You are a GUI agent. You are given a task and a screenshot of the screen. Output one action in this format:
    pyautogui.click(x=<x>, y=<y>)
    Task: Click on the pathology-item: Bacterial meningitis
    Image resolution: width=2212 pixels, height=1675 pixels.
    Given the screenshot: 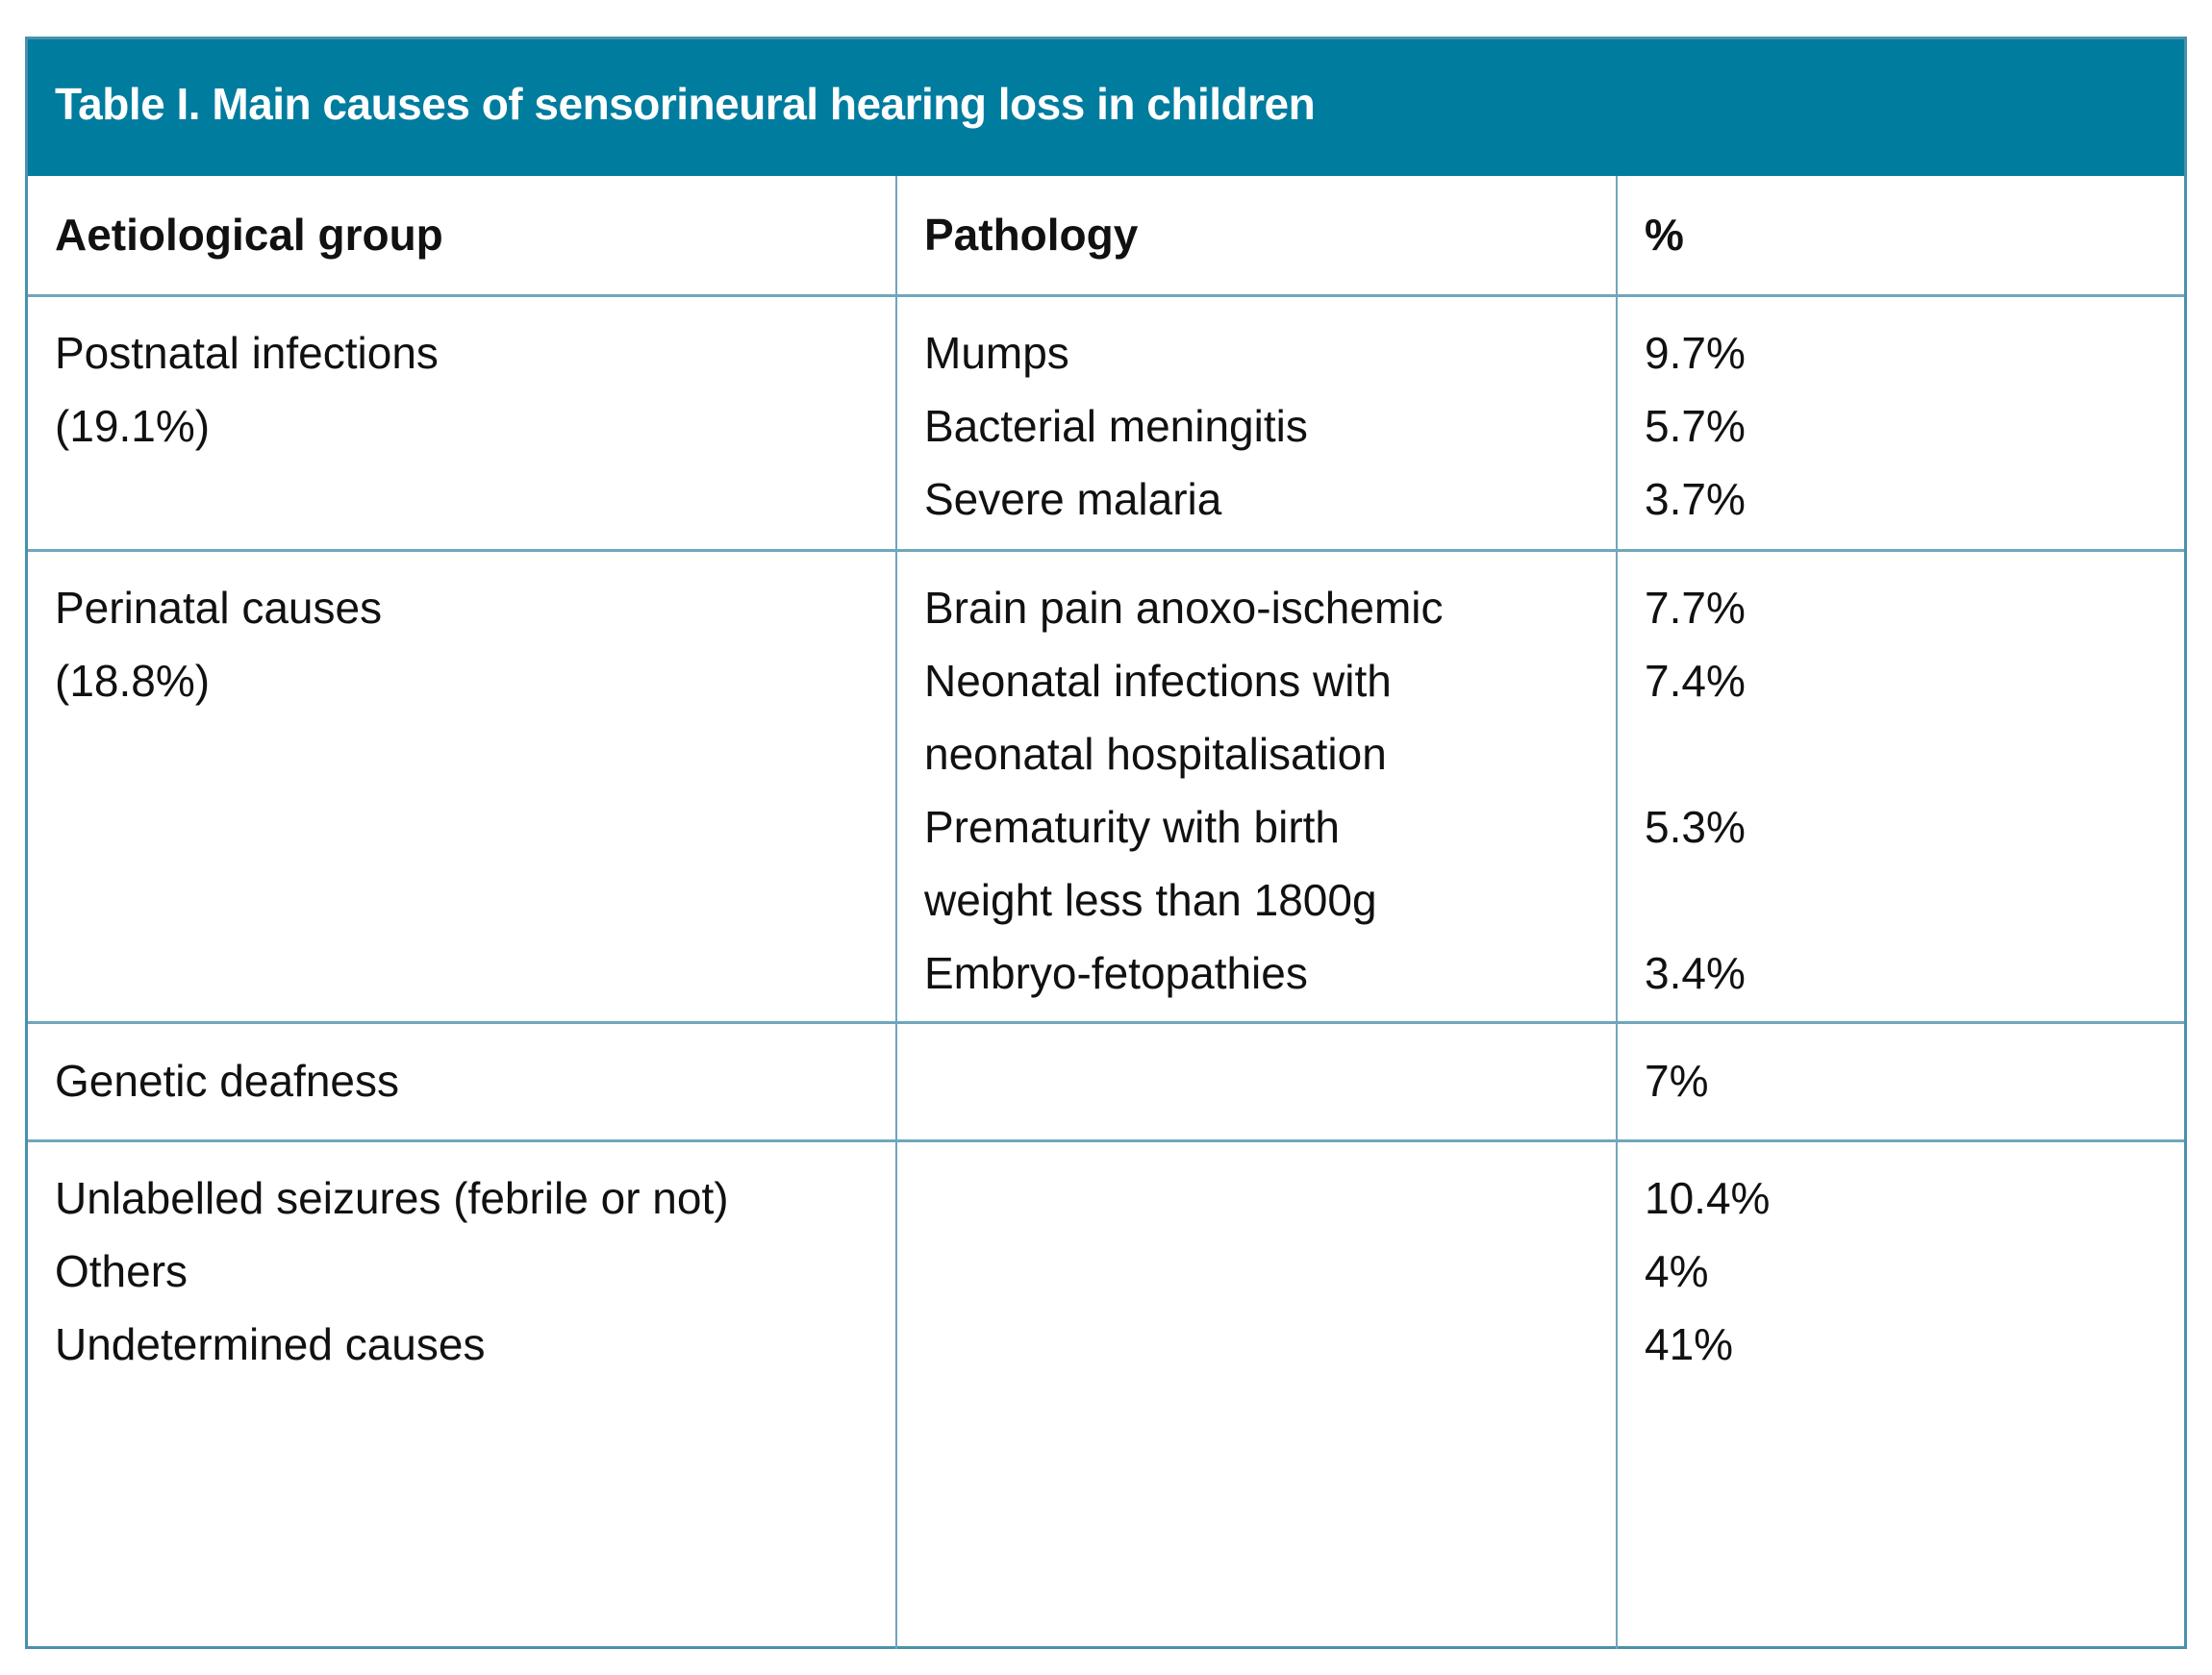 What is the action you would take?
    pyautogui.click(x=1116, y=426)
    